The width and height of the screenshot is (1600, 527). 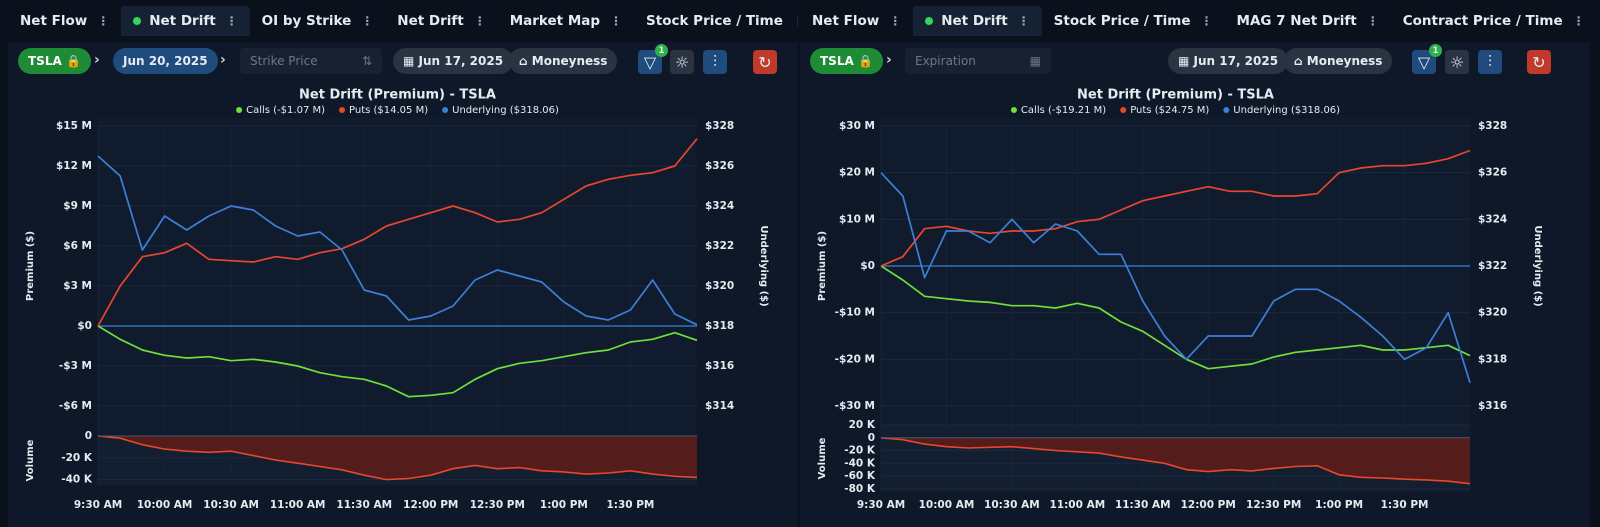 I want to click on tab-label: Net Flow, so click(x=846, y=21).